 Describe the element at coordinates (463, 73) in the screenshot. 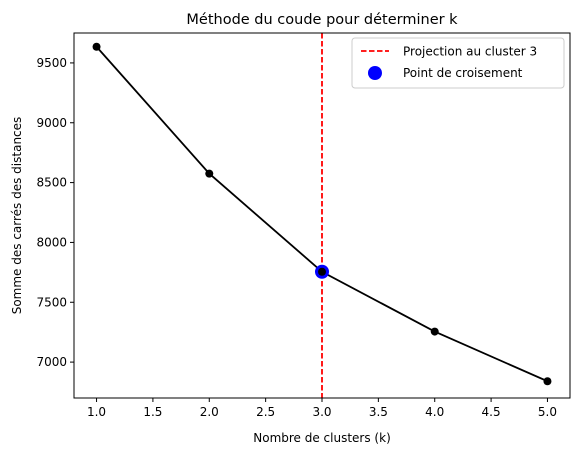

I see `legend-label-point: Point de croisement` at that location.